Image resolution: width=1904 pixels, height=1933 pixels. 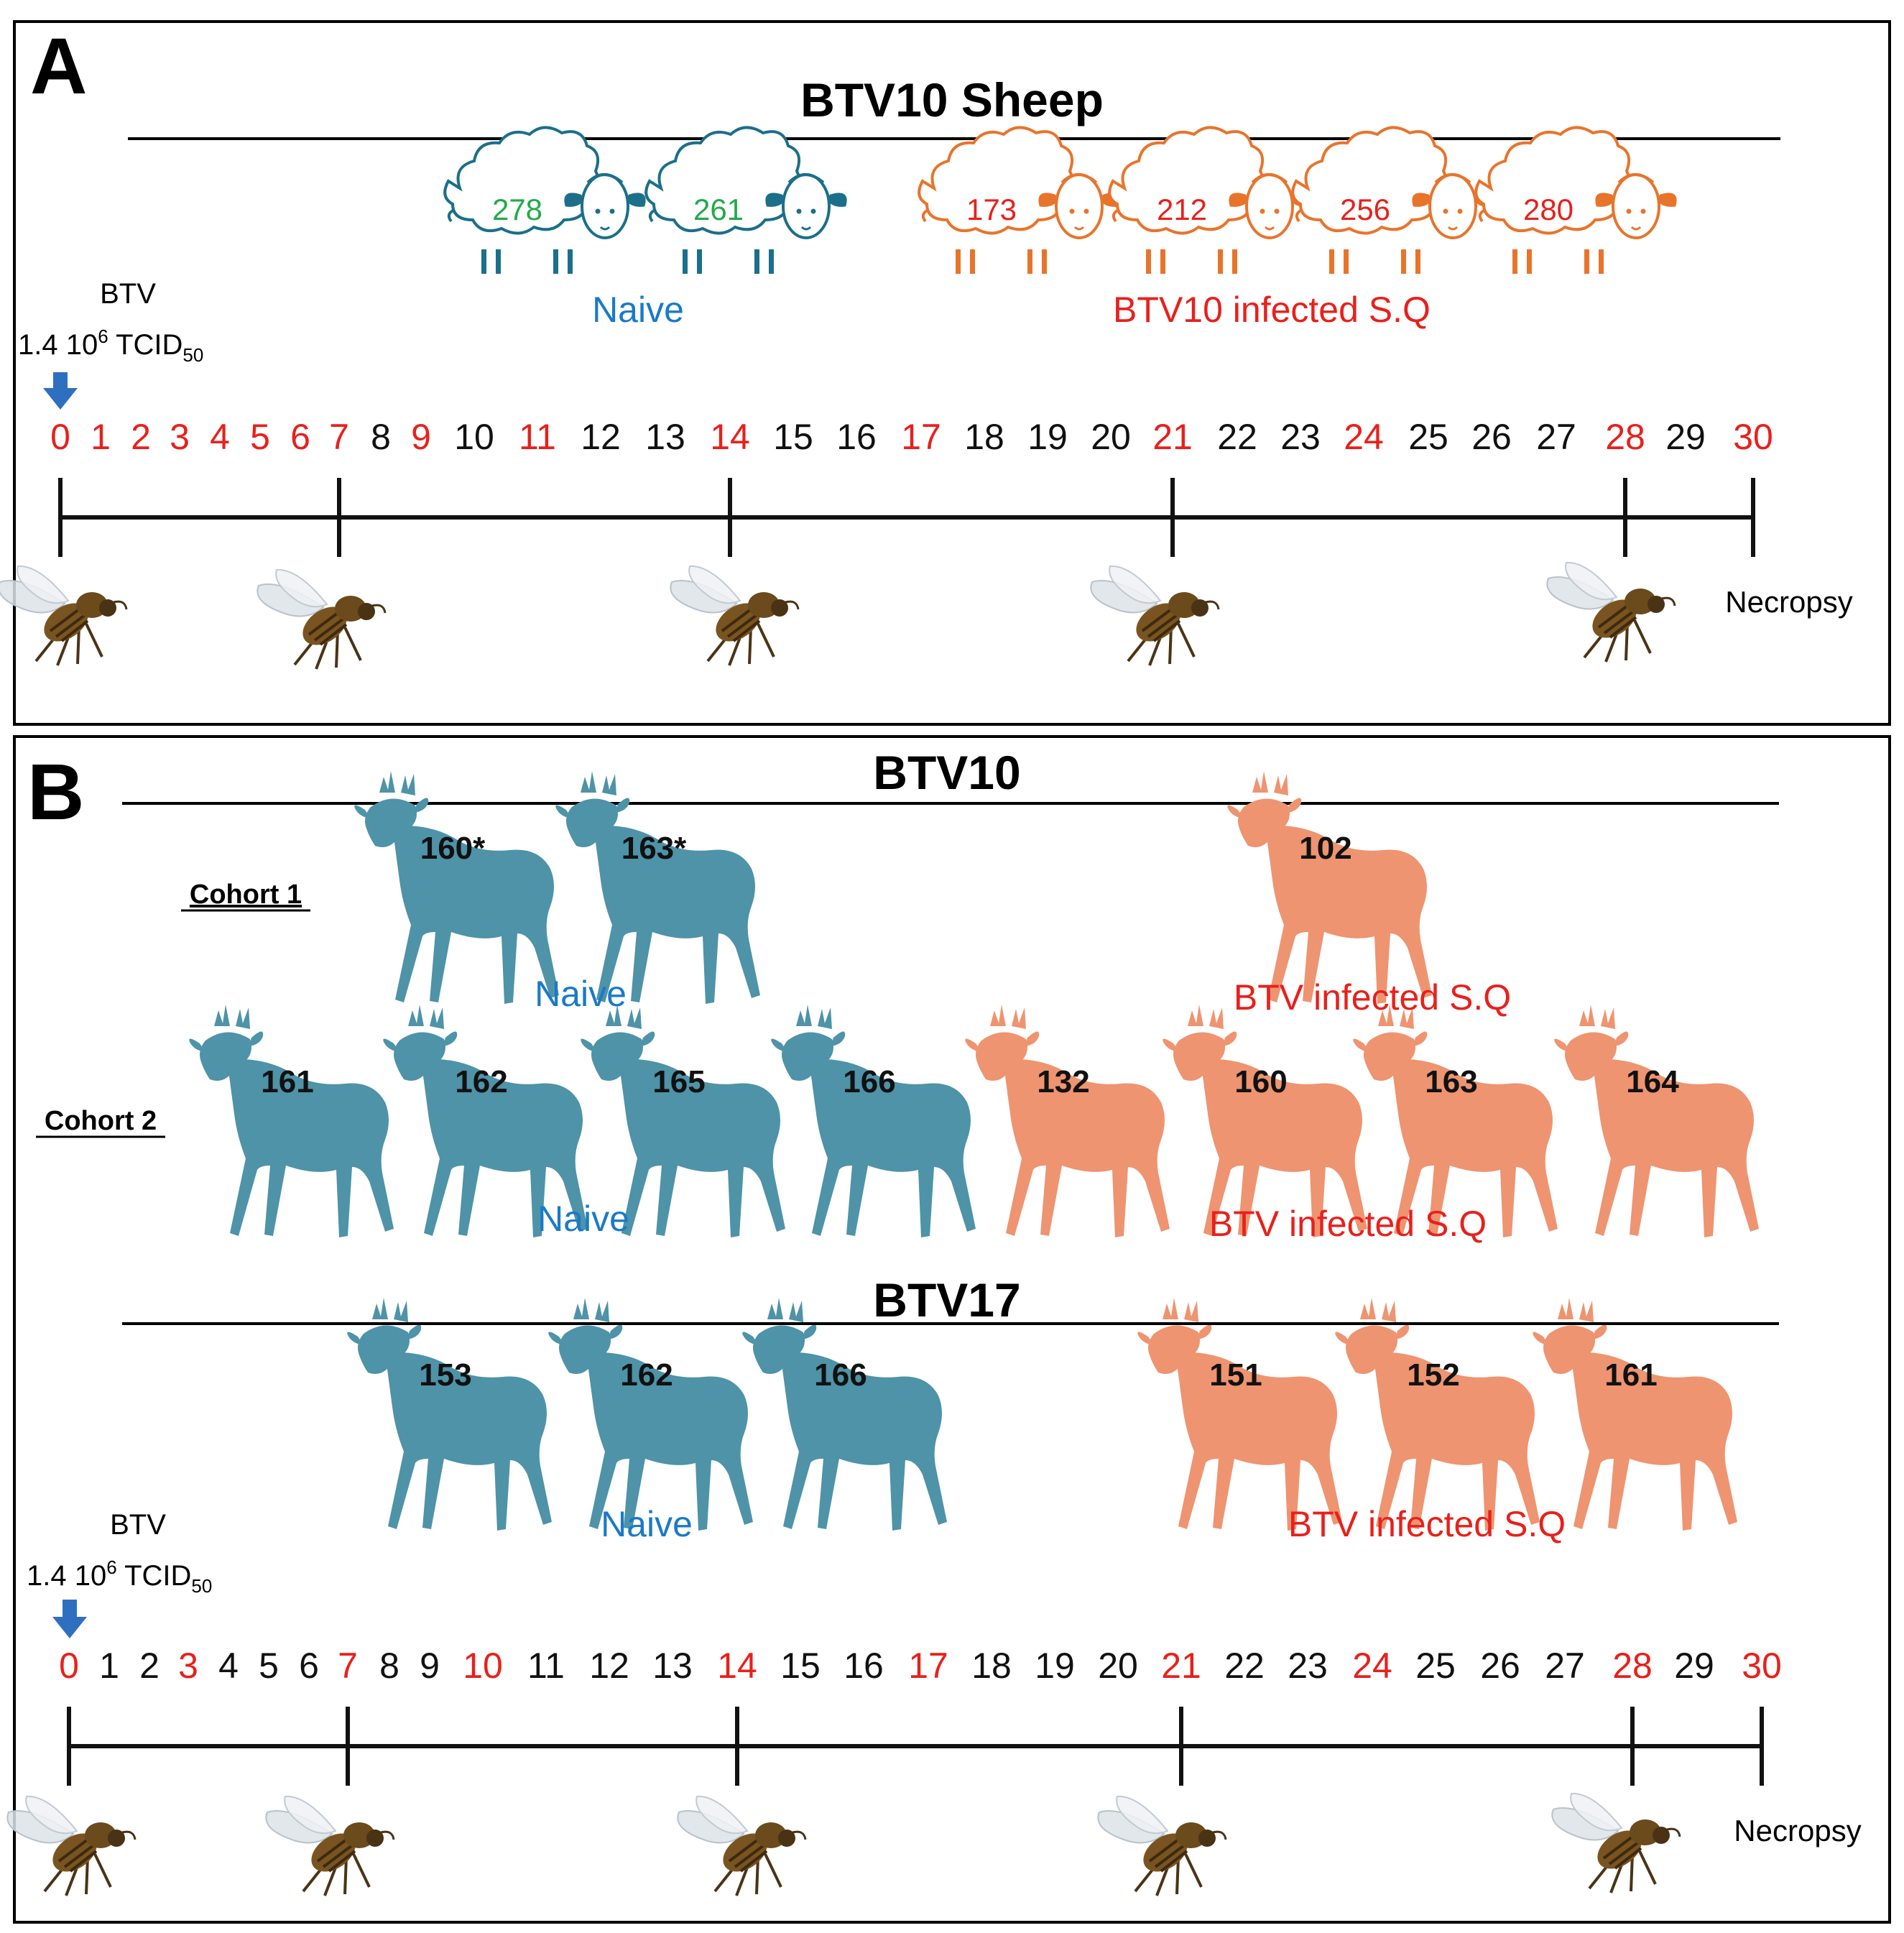 I want to click on panel-a-necropsy: Necropsy, so click(x=1788, y=602).